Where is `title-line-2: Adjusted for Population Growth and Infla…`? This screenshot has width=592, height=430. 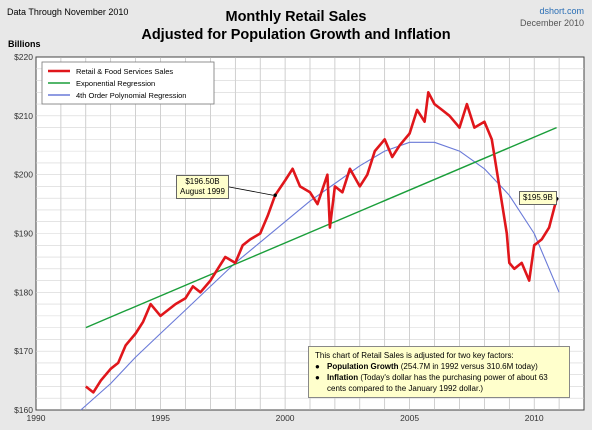
title-line-2: Adjusted for Population Growth and Infla… is located at coordinates (296, 35).